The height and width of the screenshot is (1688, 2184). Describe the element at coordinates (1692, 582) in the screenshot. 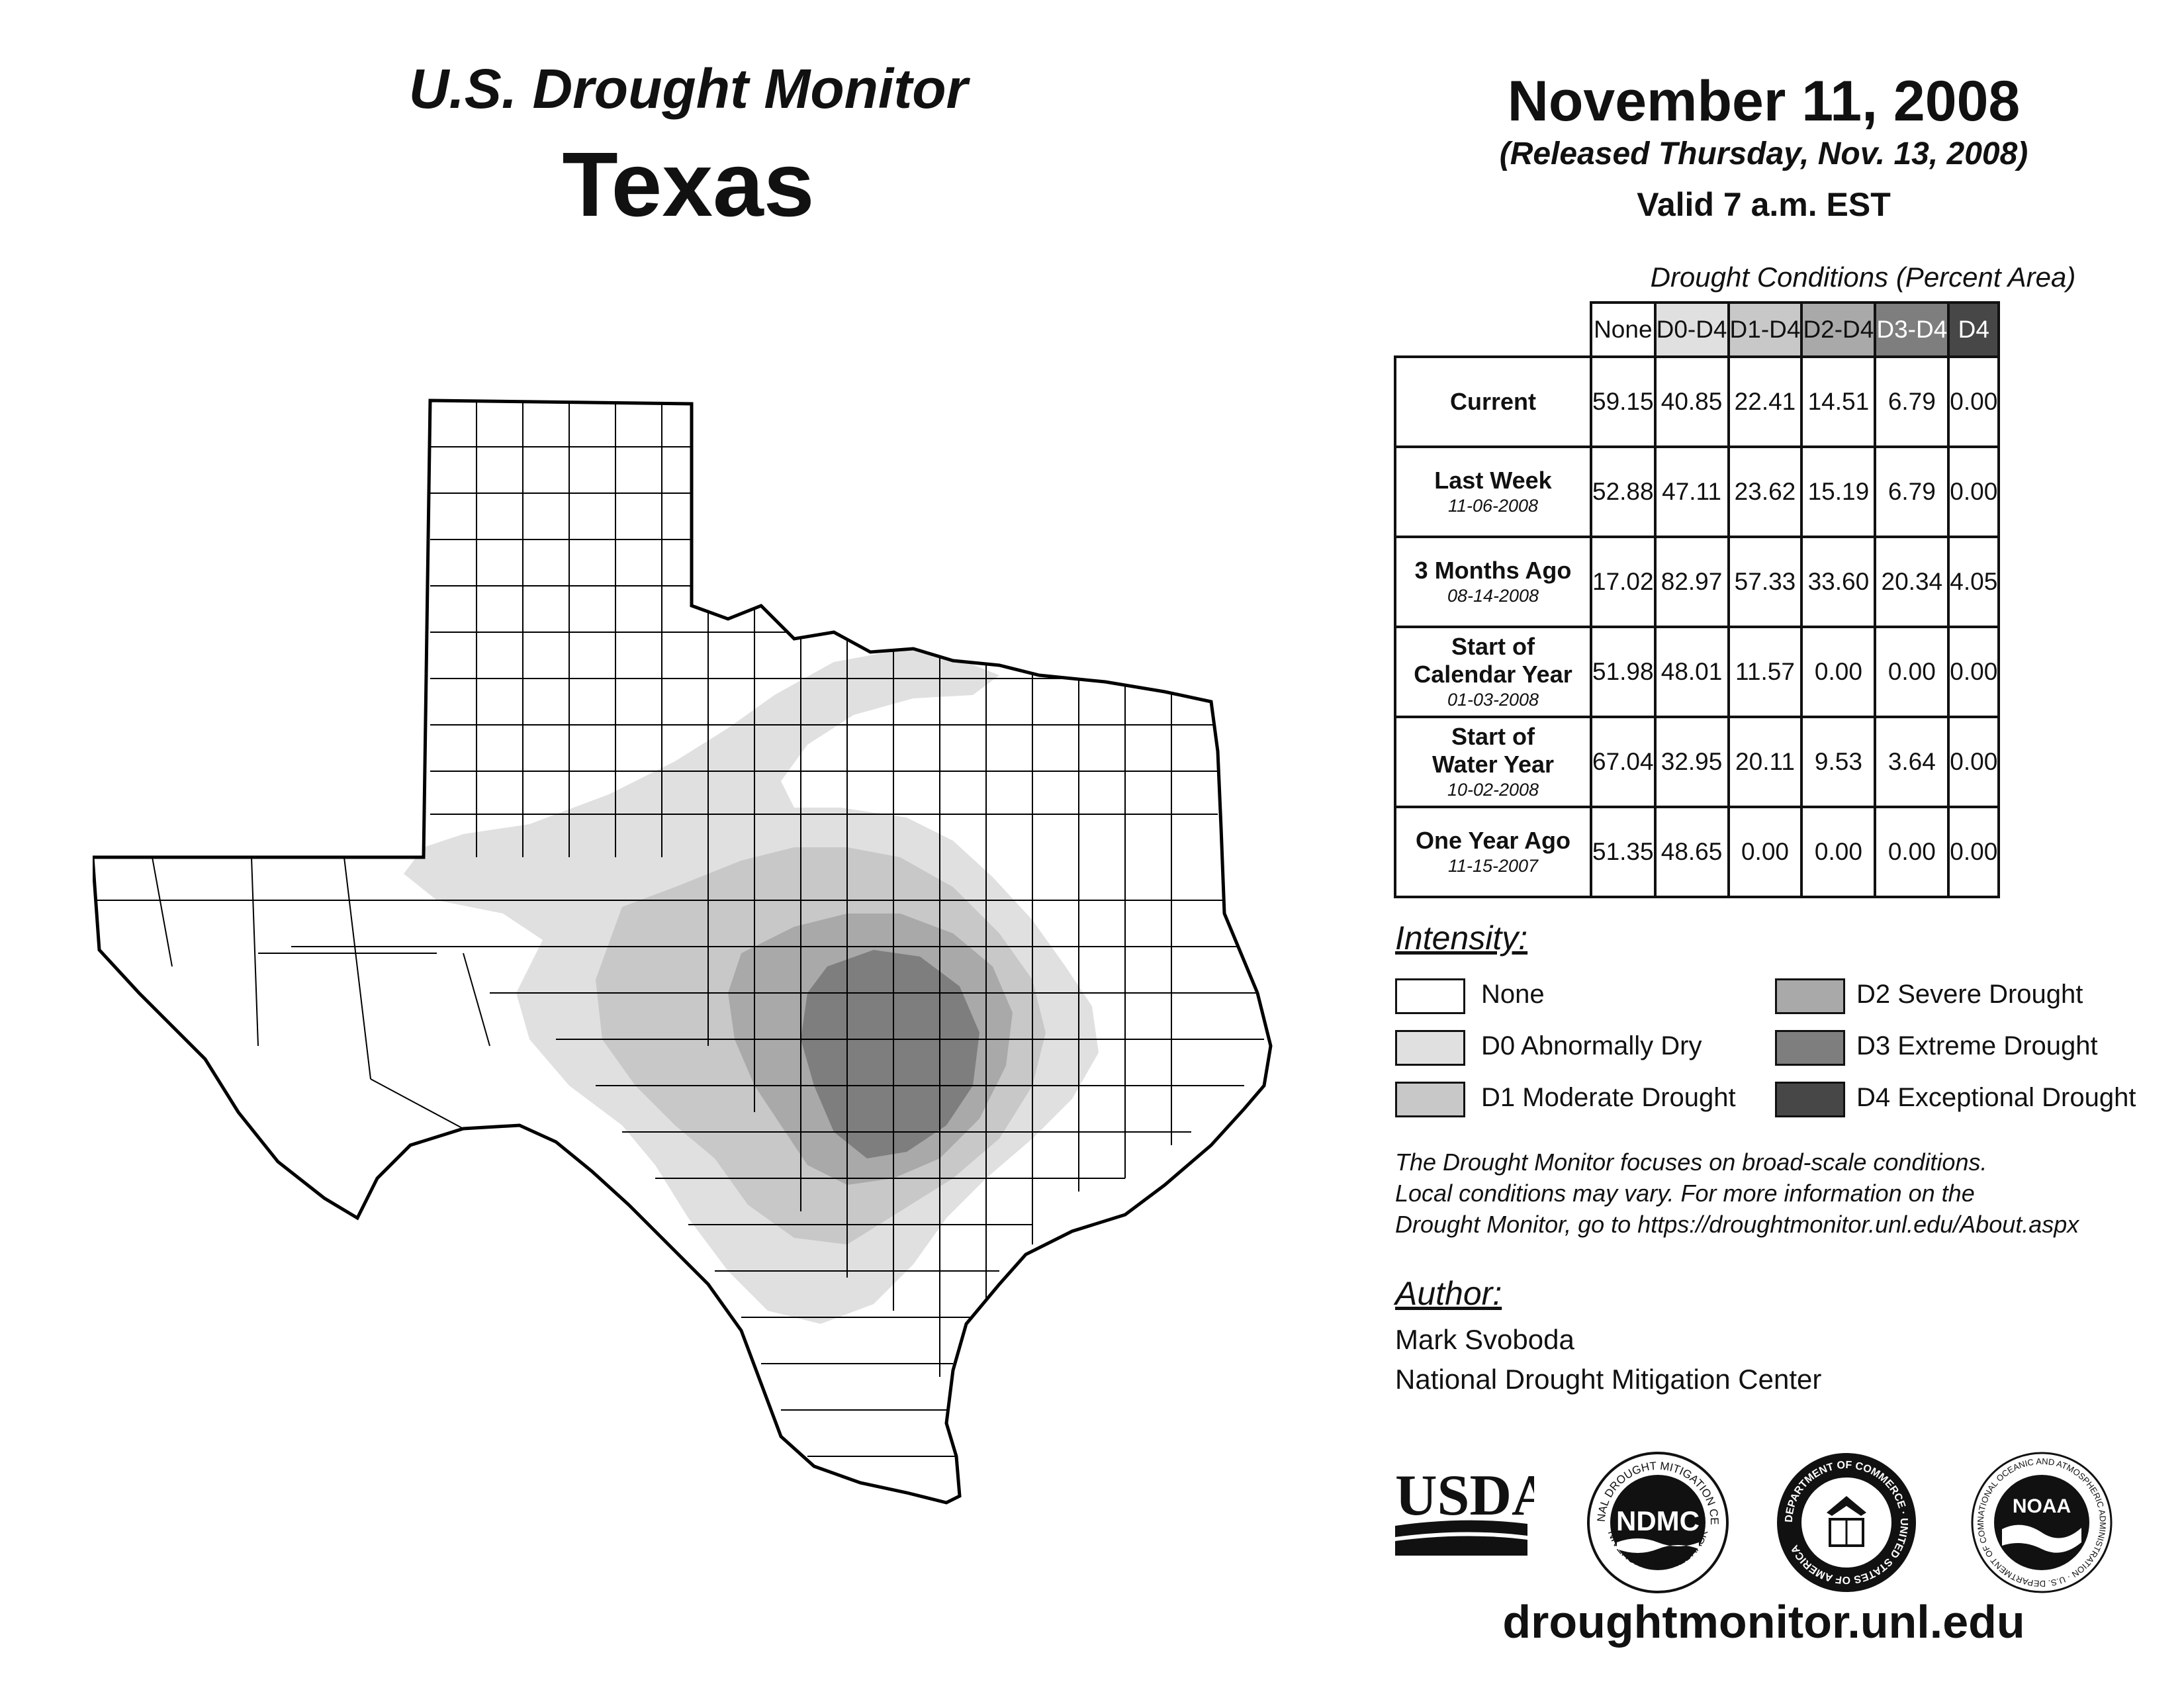

I see `table-cell: 82.97` at that location.